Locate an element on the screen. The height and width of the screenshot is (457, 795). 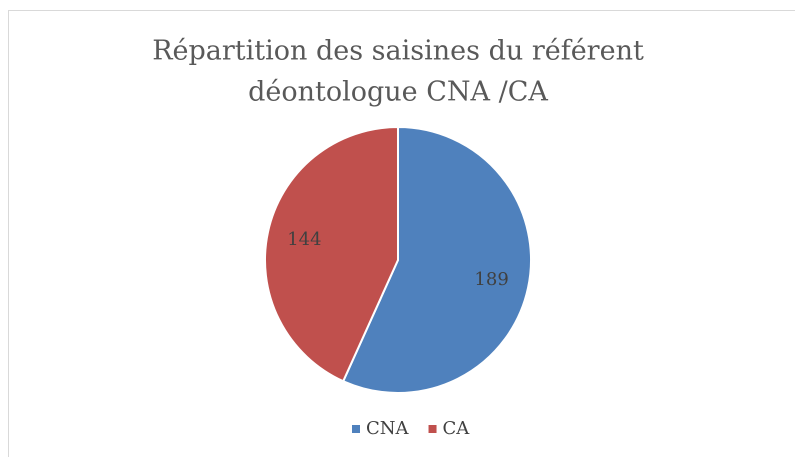
chart-title: déontologue CNA /CA is located at coordinates (398, 92).